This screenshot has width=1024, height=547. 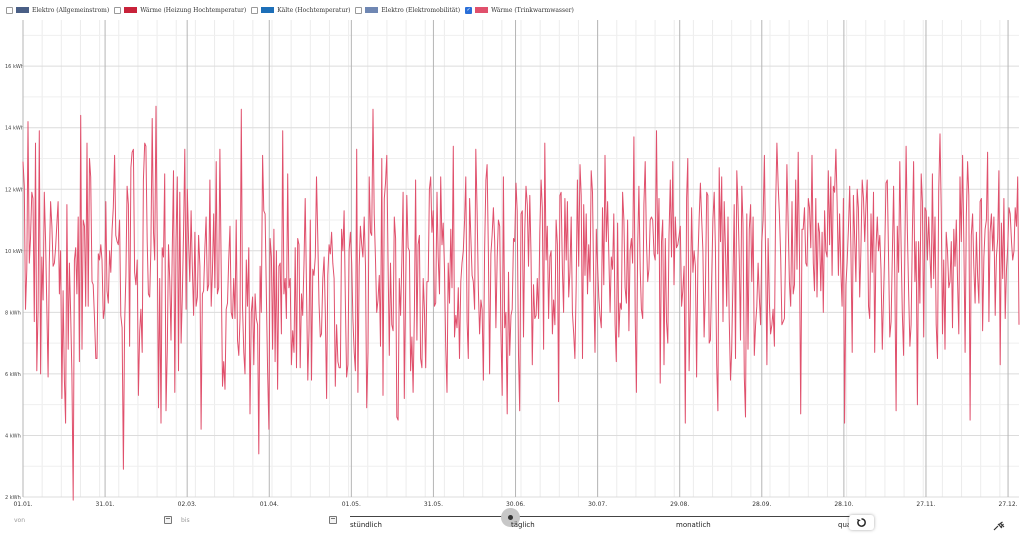 I want to click on reset-icon, so click(x=861, y=522).